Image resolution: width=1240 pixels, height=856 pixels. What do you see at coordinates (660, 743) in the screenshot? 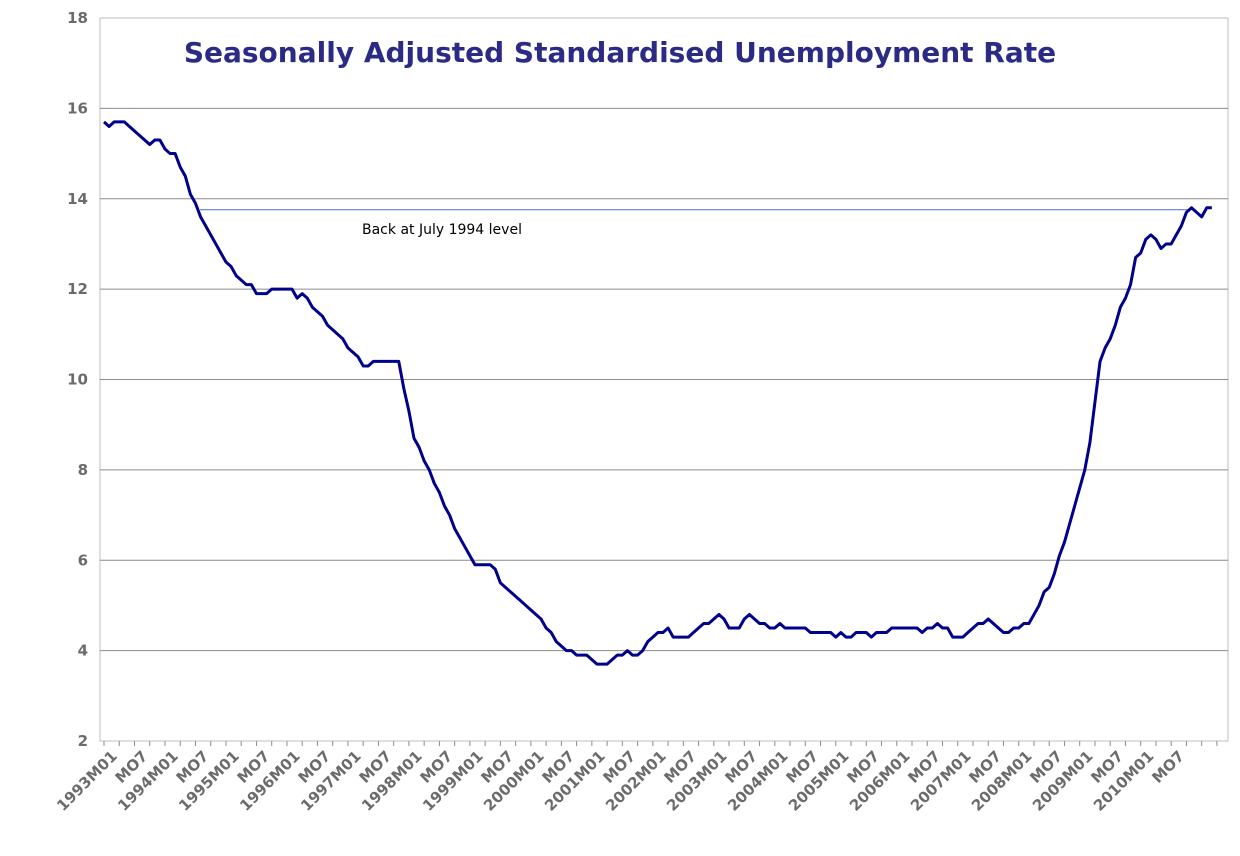
I see `x-axis-tick-marks` at bounding box center [660, 743].